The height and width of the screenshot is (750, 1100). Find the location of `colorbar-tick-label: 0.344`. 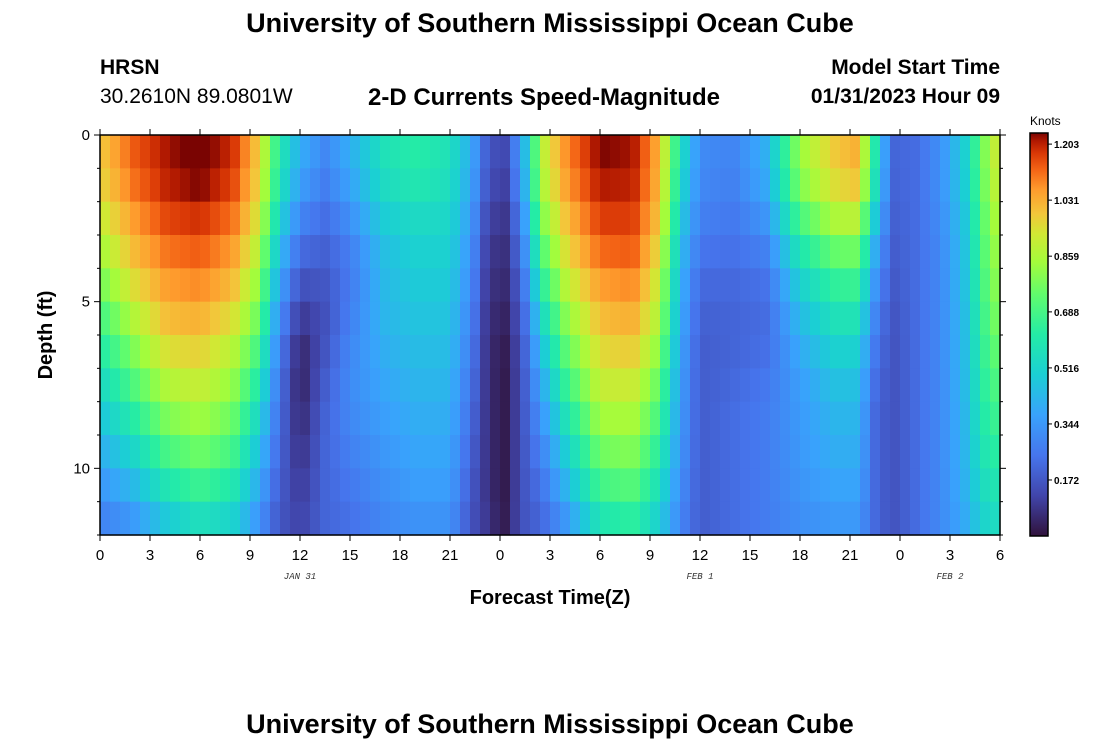

colorbar-tick-label: 0.344 is located at coordinates (1066, 425).